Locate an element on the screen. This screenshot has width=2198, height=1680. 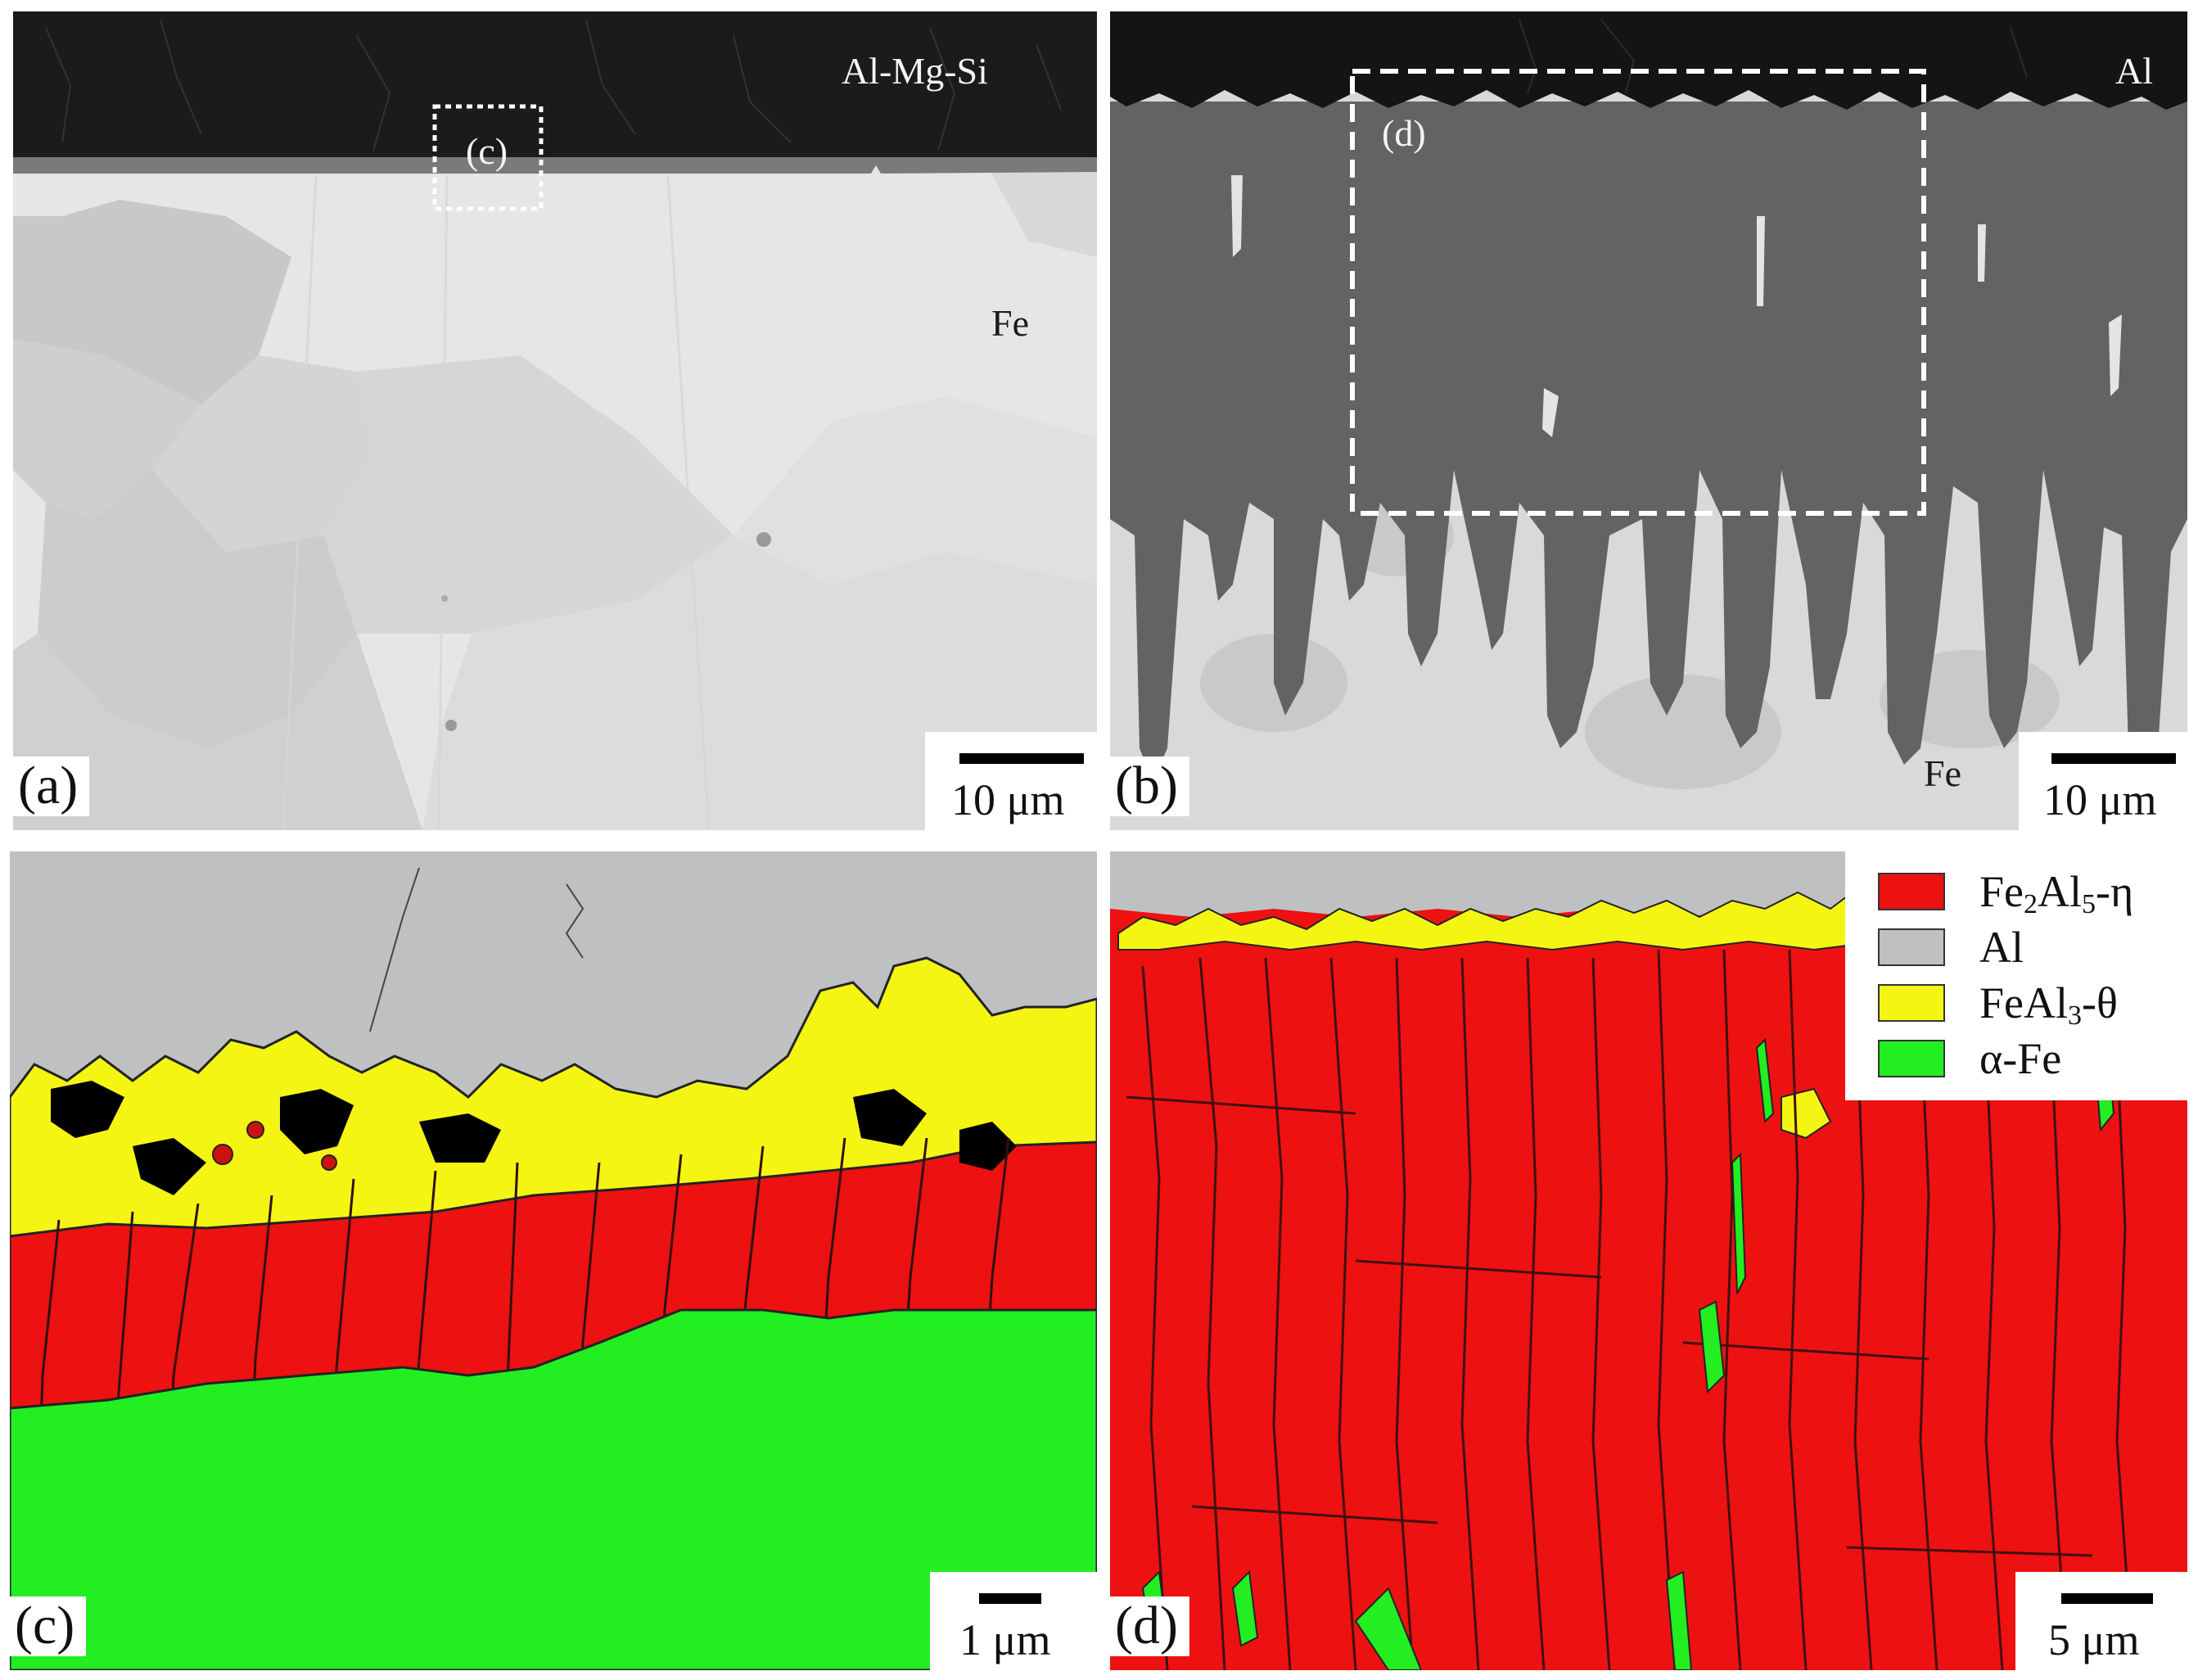
legend-label: Al is located at coordinates (2001, 947).